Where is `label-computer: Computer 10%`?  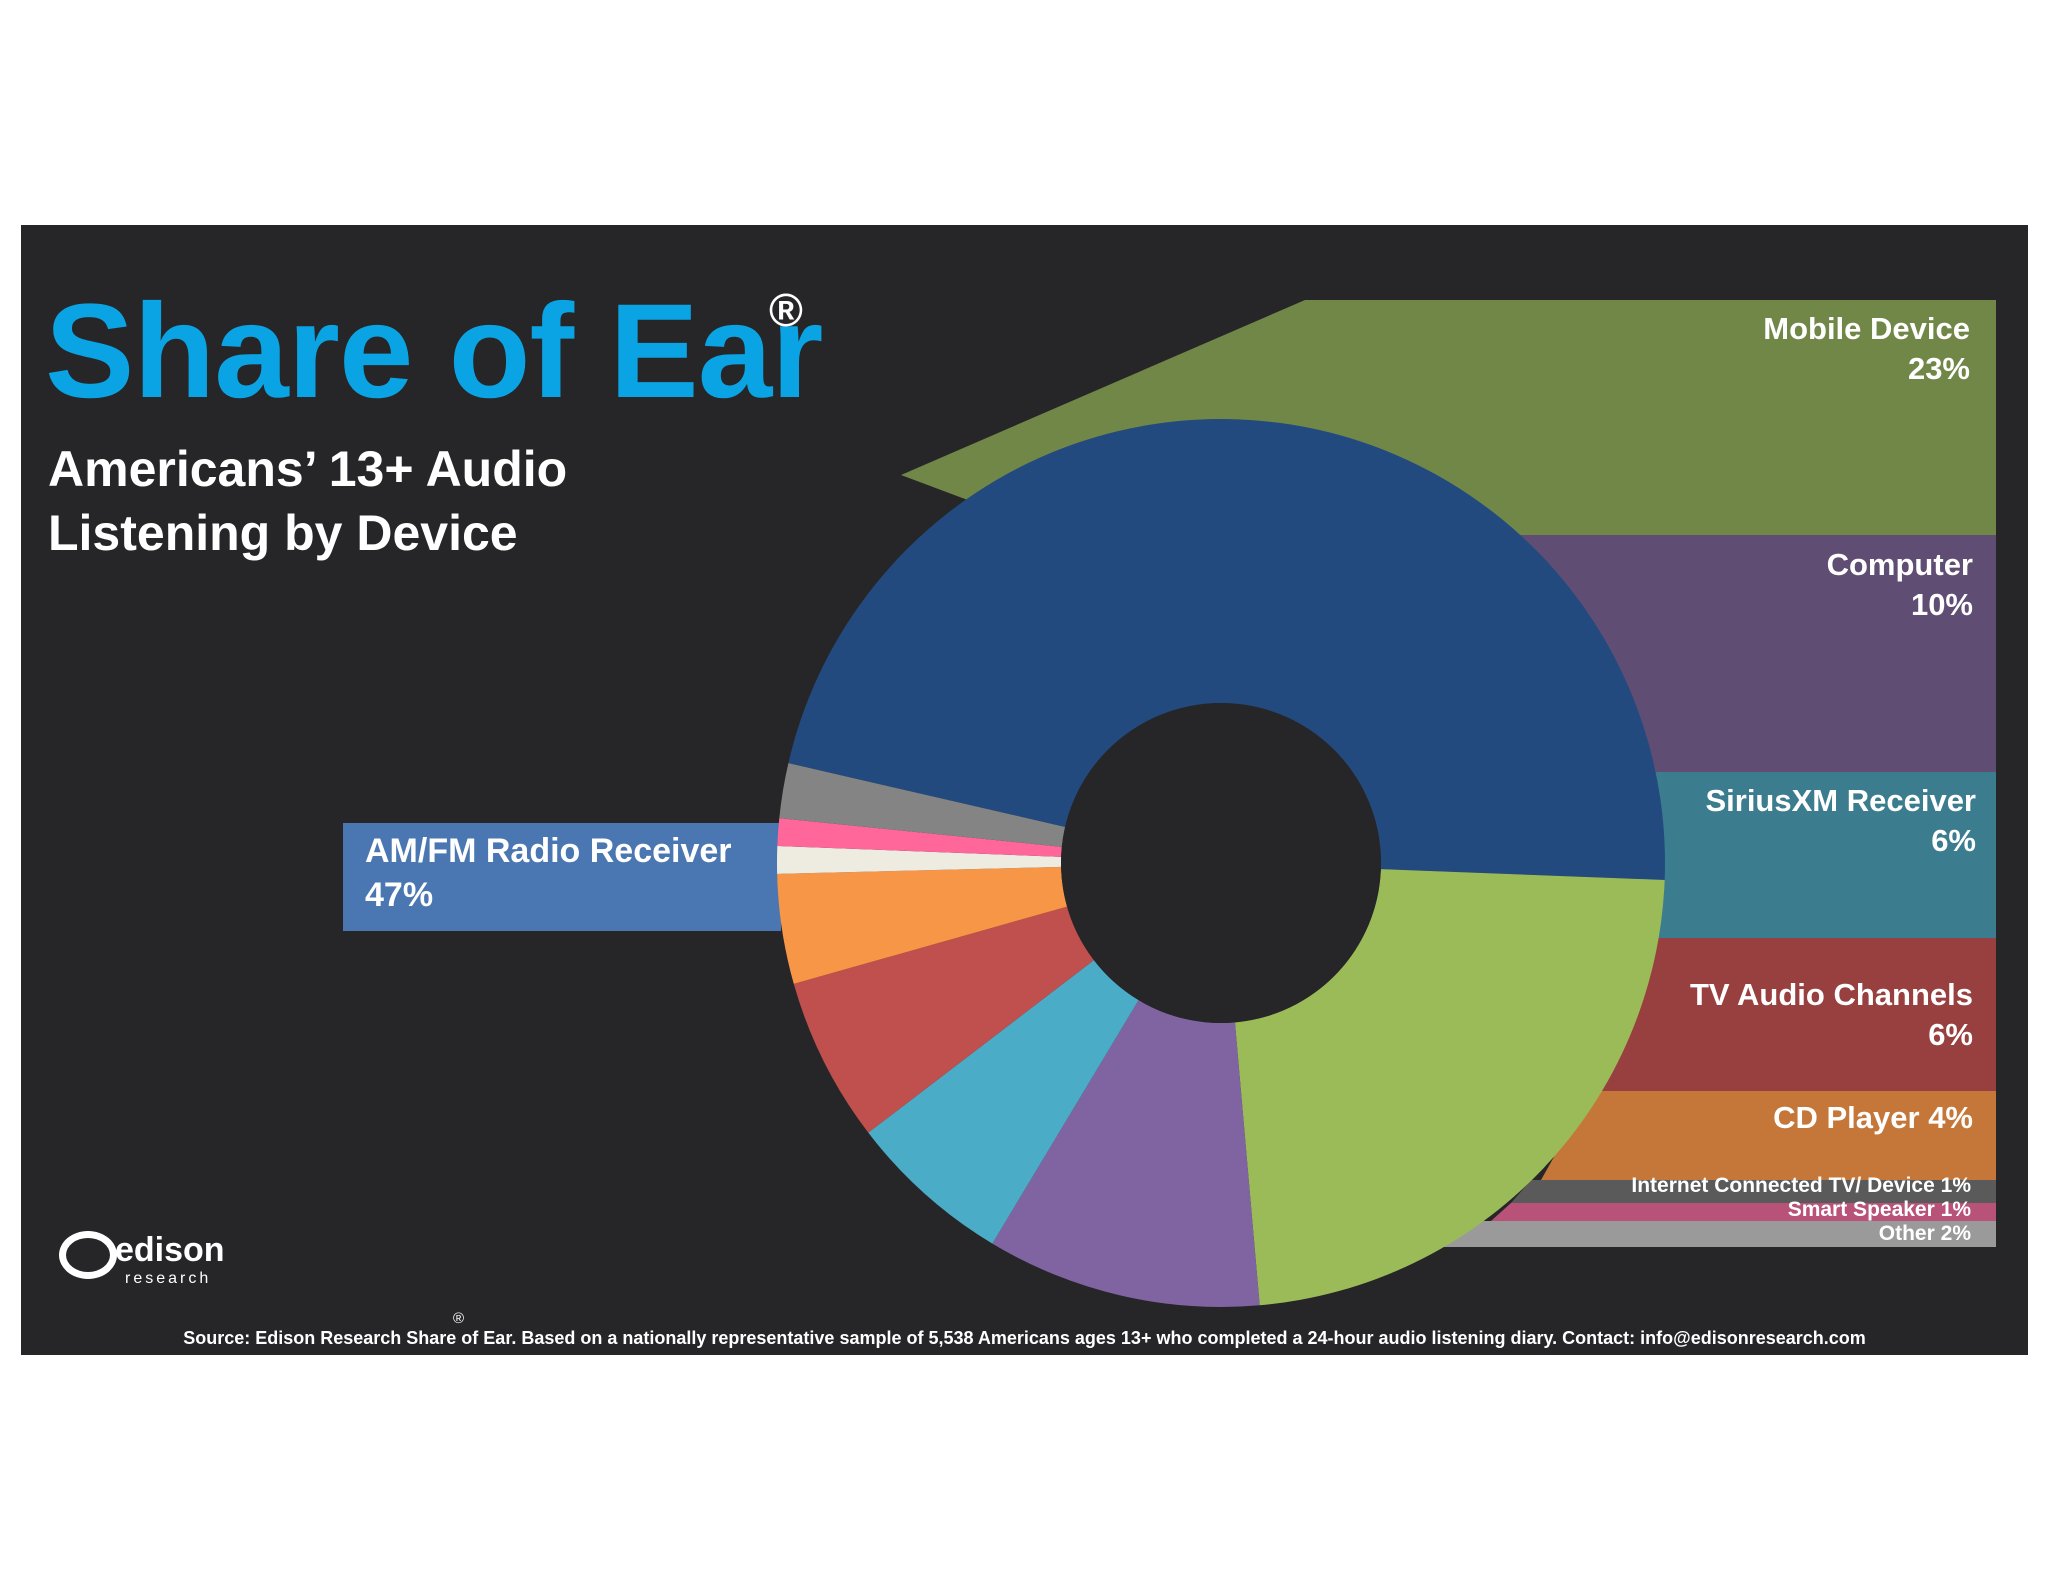 label-computer: Computer 10% is located at coordinates (1900, 585).